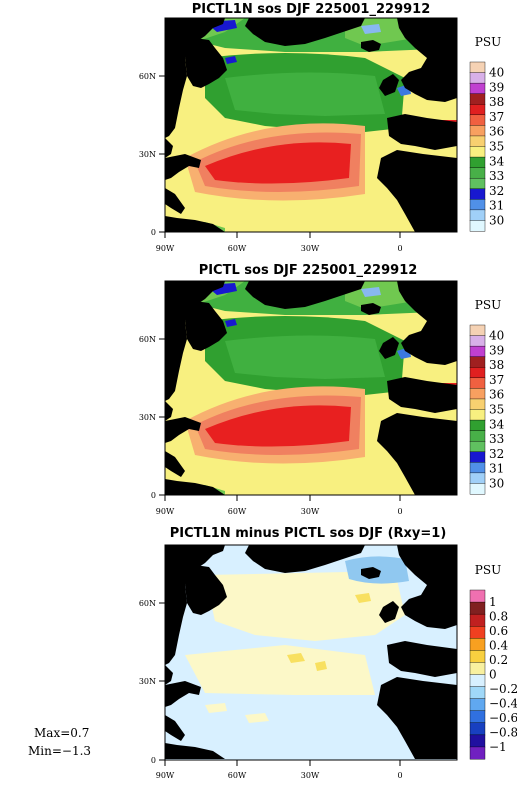  Describe the element at coordinates (498, 631) in the screenshot. I see `colorbar-label: 0.6` at that location.